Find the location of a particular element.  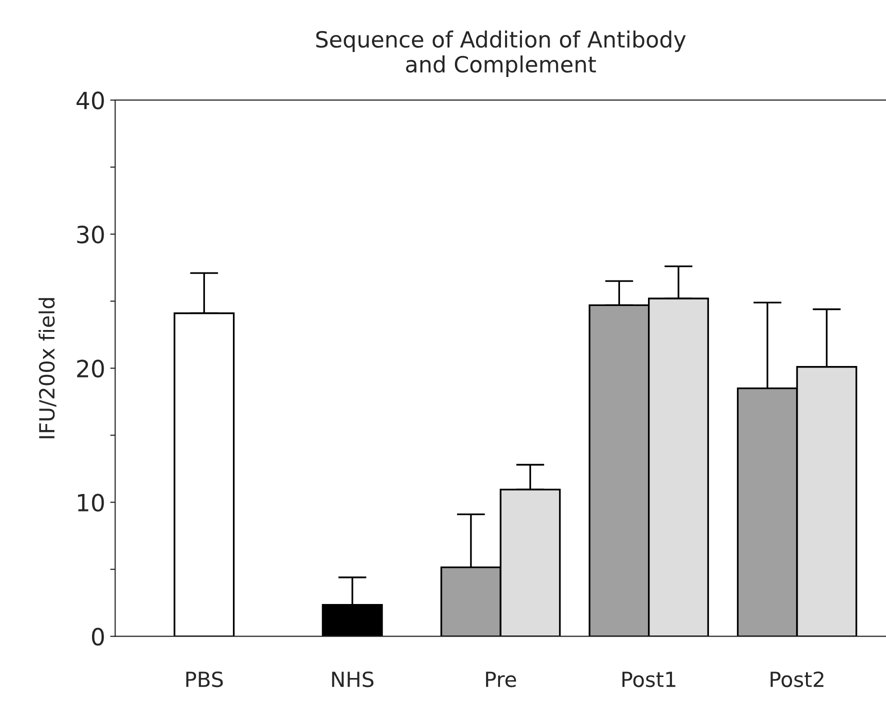

y-tick-label: 20 is located at coordinates (90, 369).